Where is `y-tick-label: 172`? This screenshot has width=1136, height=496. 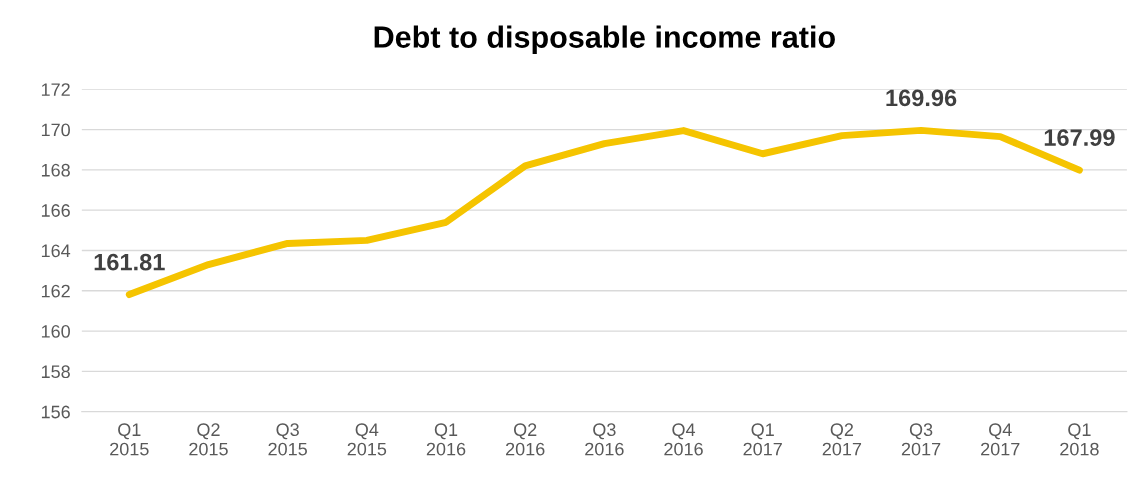
y-tick-label: 172 is located at coordinates (55, 89).